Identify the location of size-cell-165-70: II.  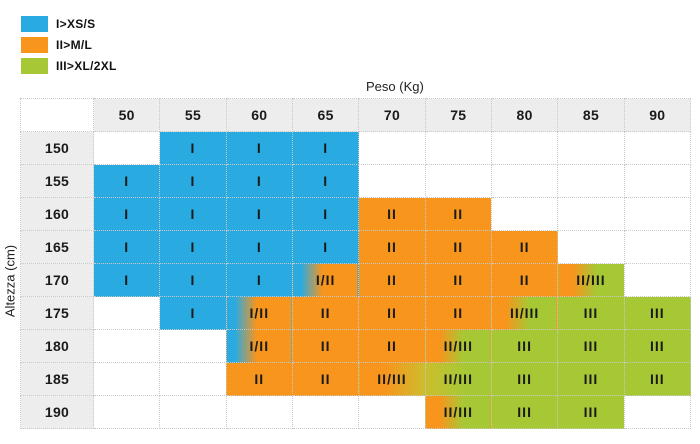
(392, 247).